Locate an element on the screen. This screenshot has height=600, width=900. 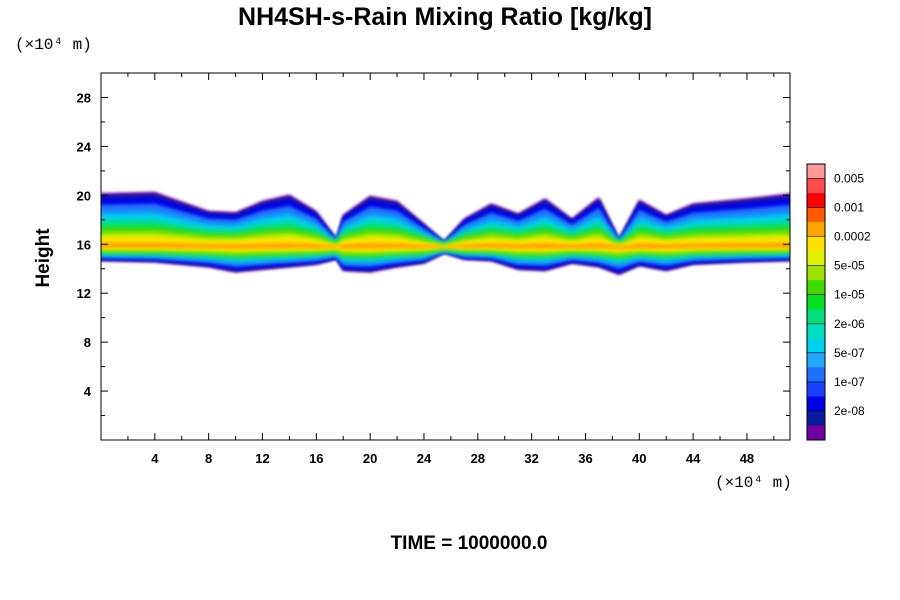
y-unit-label: (×10⁴ m) is located at coordinates (53, 45).